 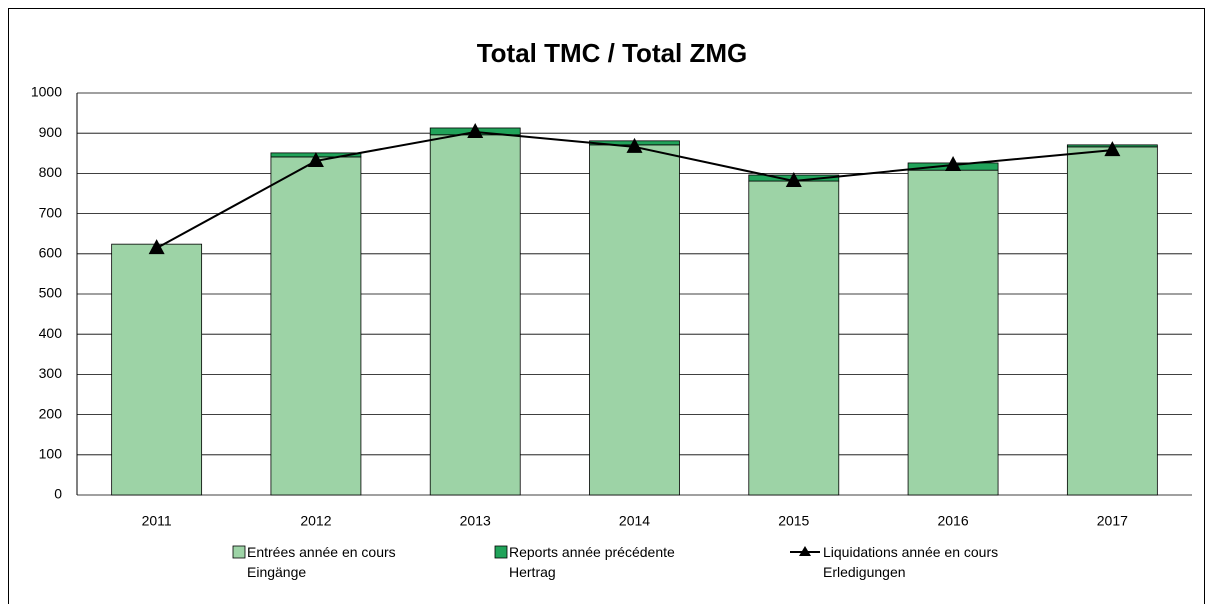 I want to click on x-tick-label: 2017, so click(x=1112, y=521).